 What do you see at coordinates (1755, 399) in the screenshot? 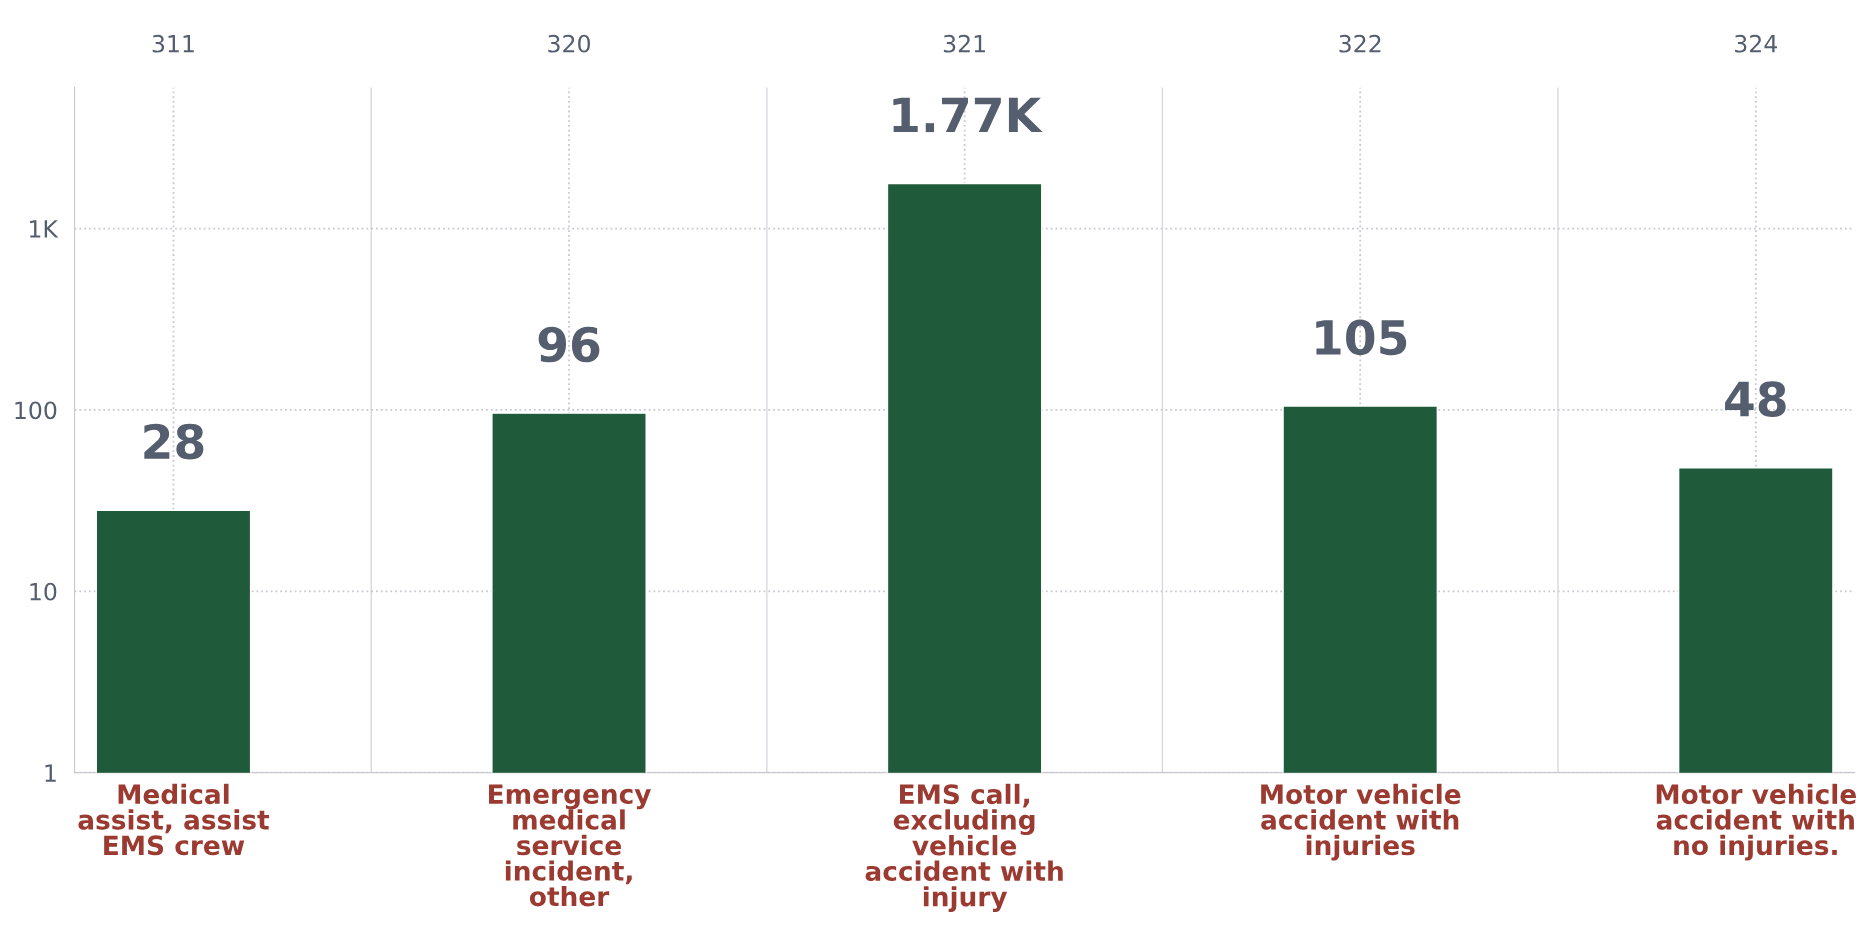
I see `data-label: 48` at bounding box center [1755, 399].